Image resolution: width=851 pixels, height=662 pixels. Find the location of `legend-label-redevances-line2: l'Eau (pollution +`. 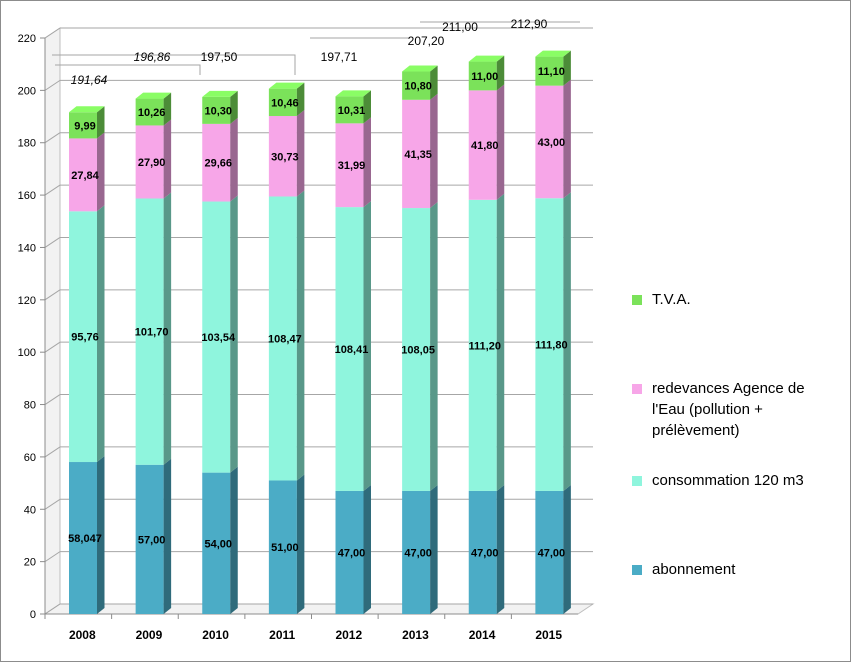

legend-label-redevances-line2: l'Eau (pollution + is located at coordinates (707, 409).